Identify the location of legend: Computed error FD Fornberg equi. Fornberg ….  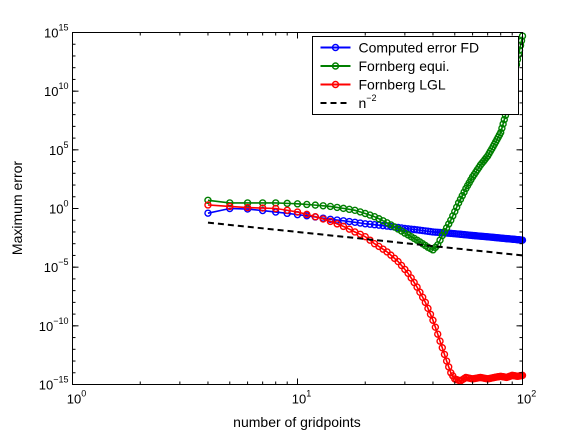
(415, 75).